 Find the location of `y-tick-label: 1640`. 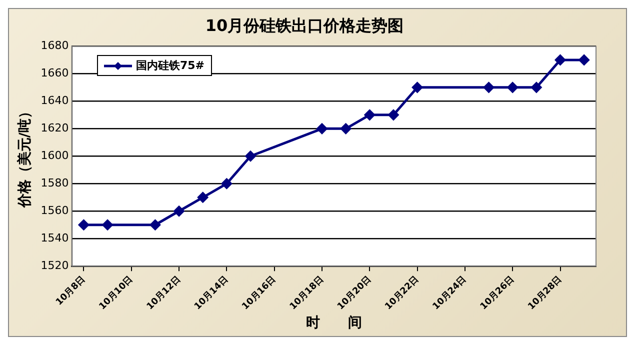

y-tick-label: 1640 is located at coordinates (54, 101).